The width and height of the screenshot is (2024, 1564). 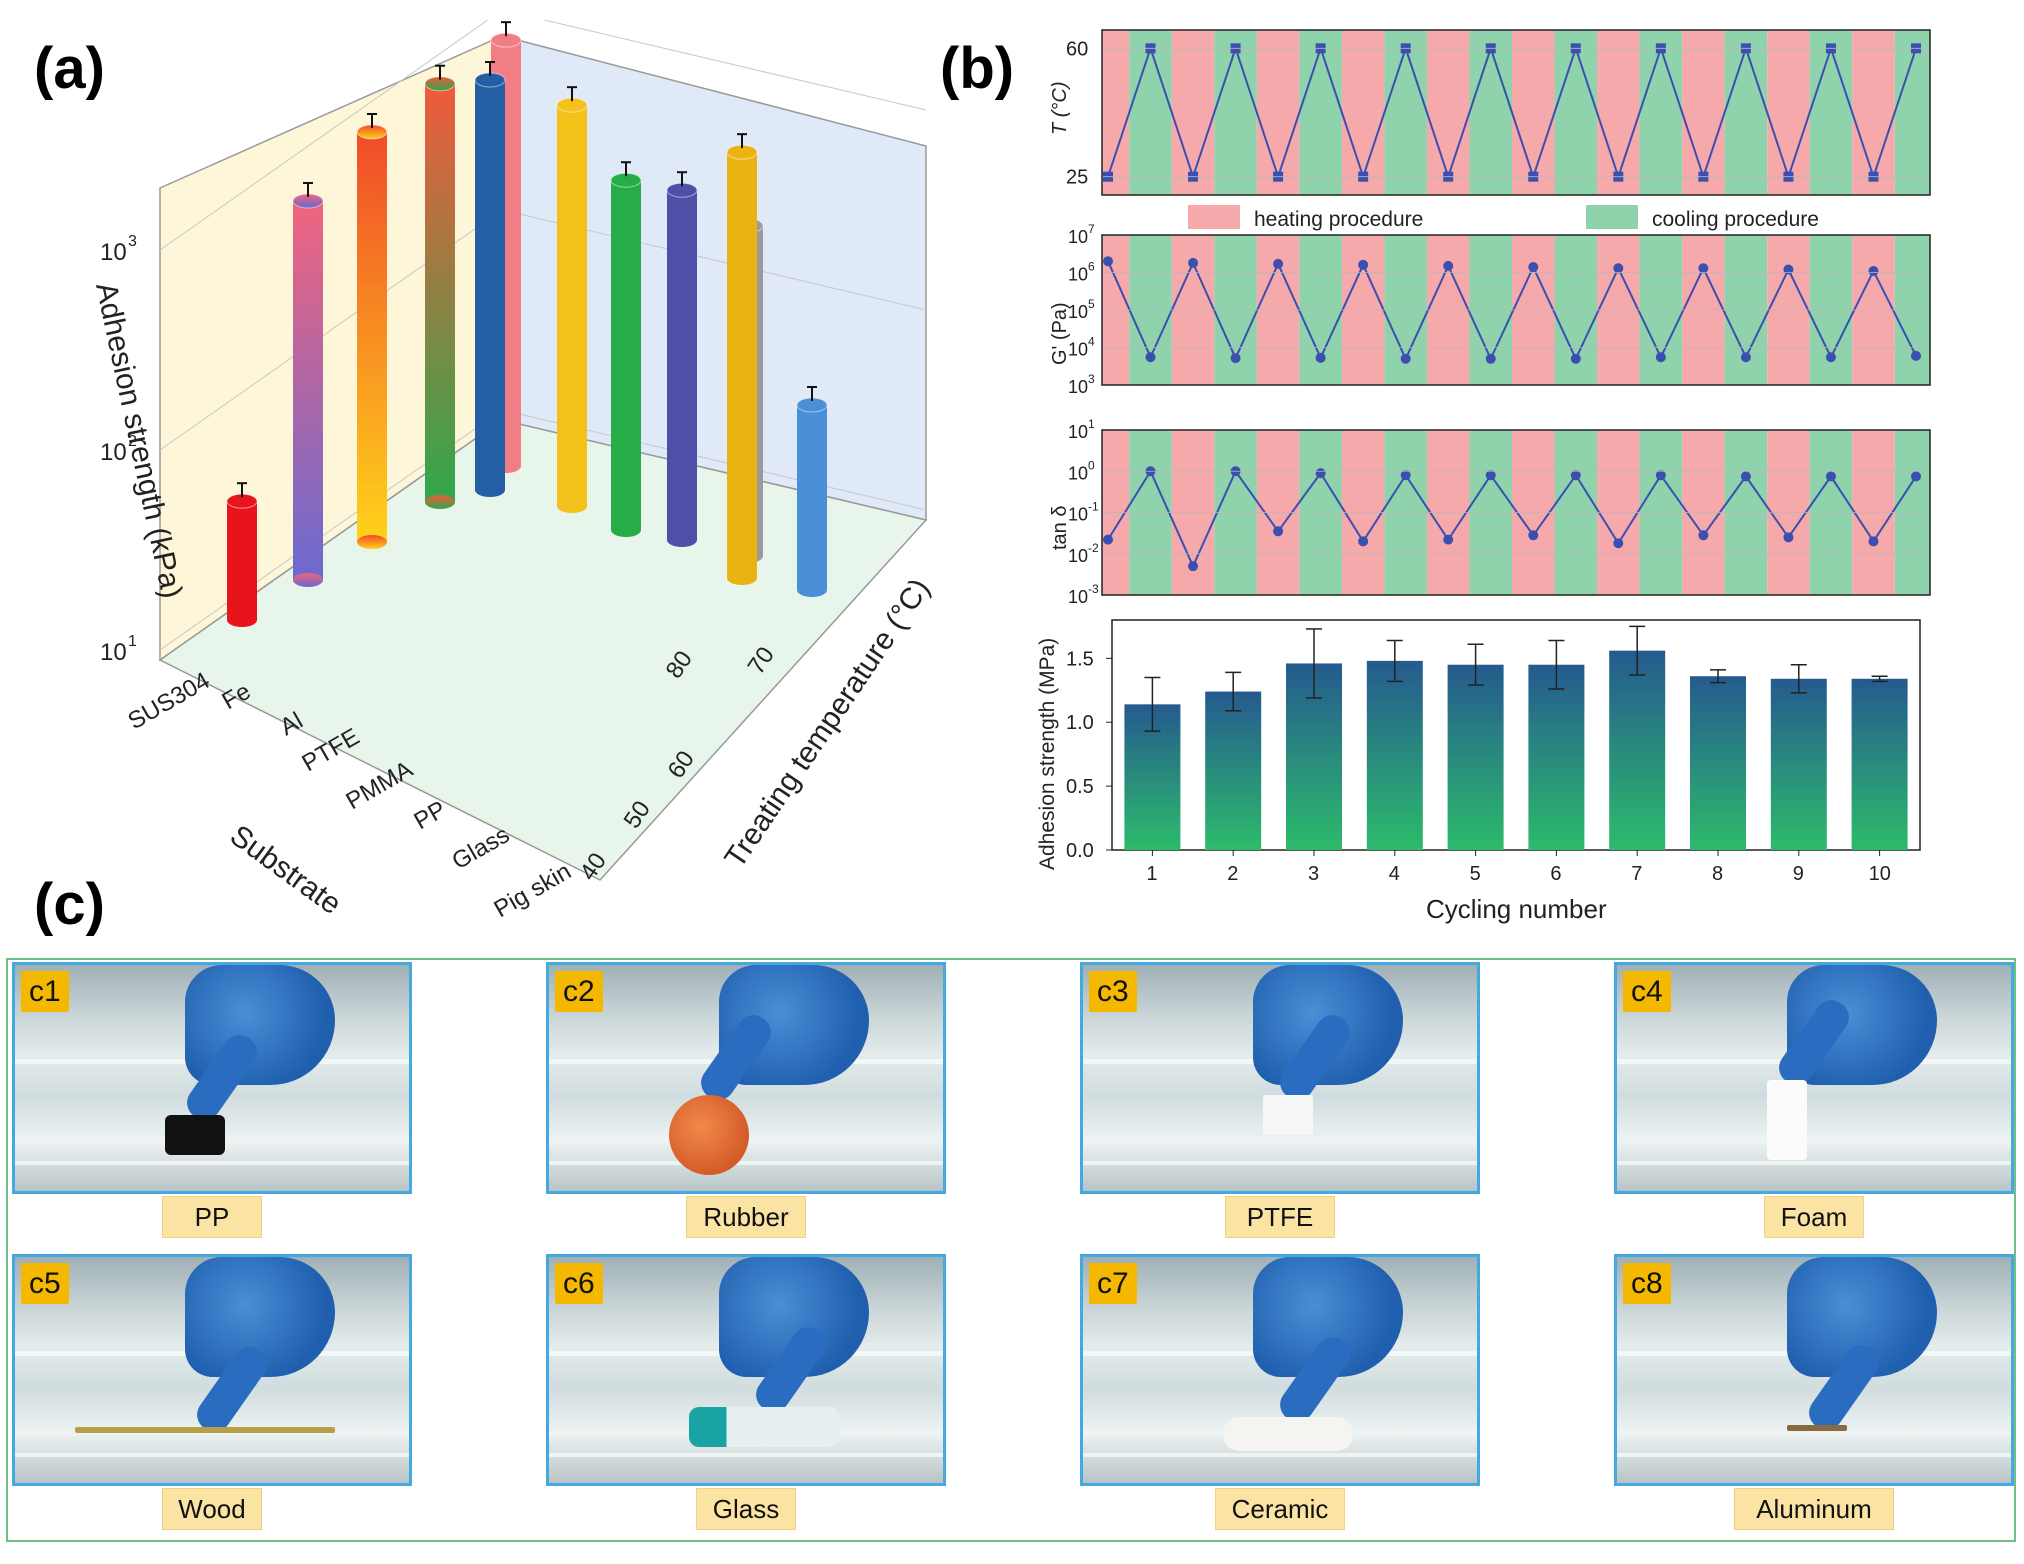 I want to click on panel-label-c: (c), so click(x=69, y=904).